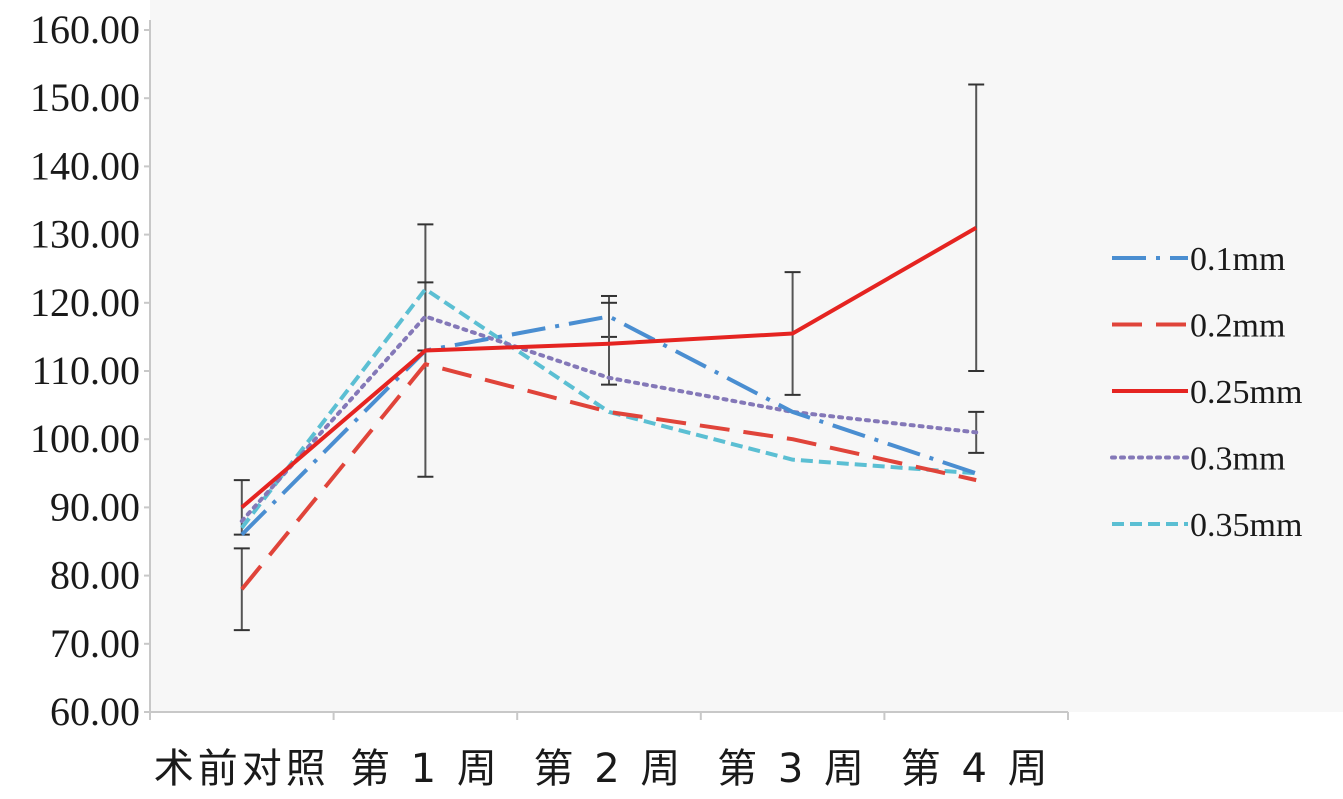 The width and height of the screenshot is (1343, 799). What do you see at coordinates (242, 769) in the screenshot?
I see `x-tick-label: 术前对照` at bounding box center [242, 769].